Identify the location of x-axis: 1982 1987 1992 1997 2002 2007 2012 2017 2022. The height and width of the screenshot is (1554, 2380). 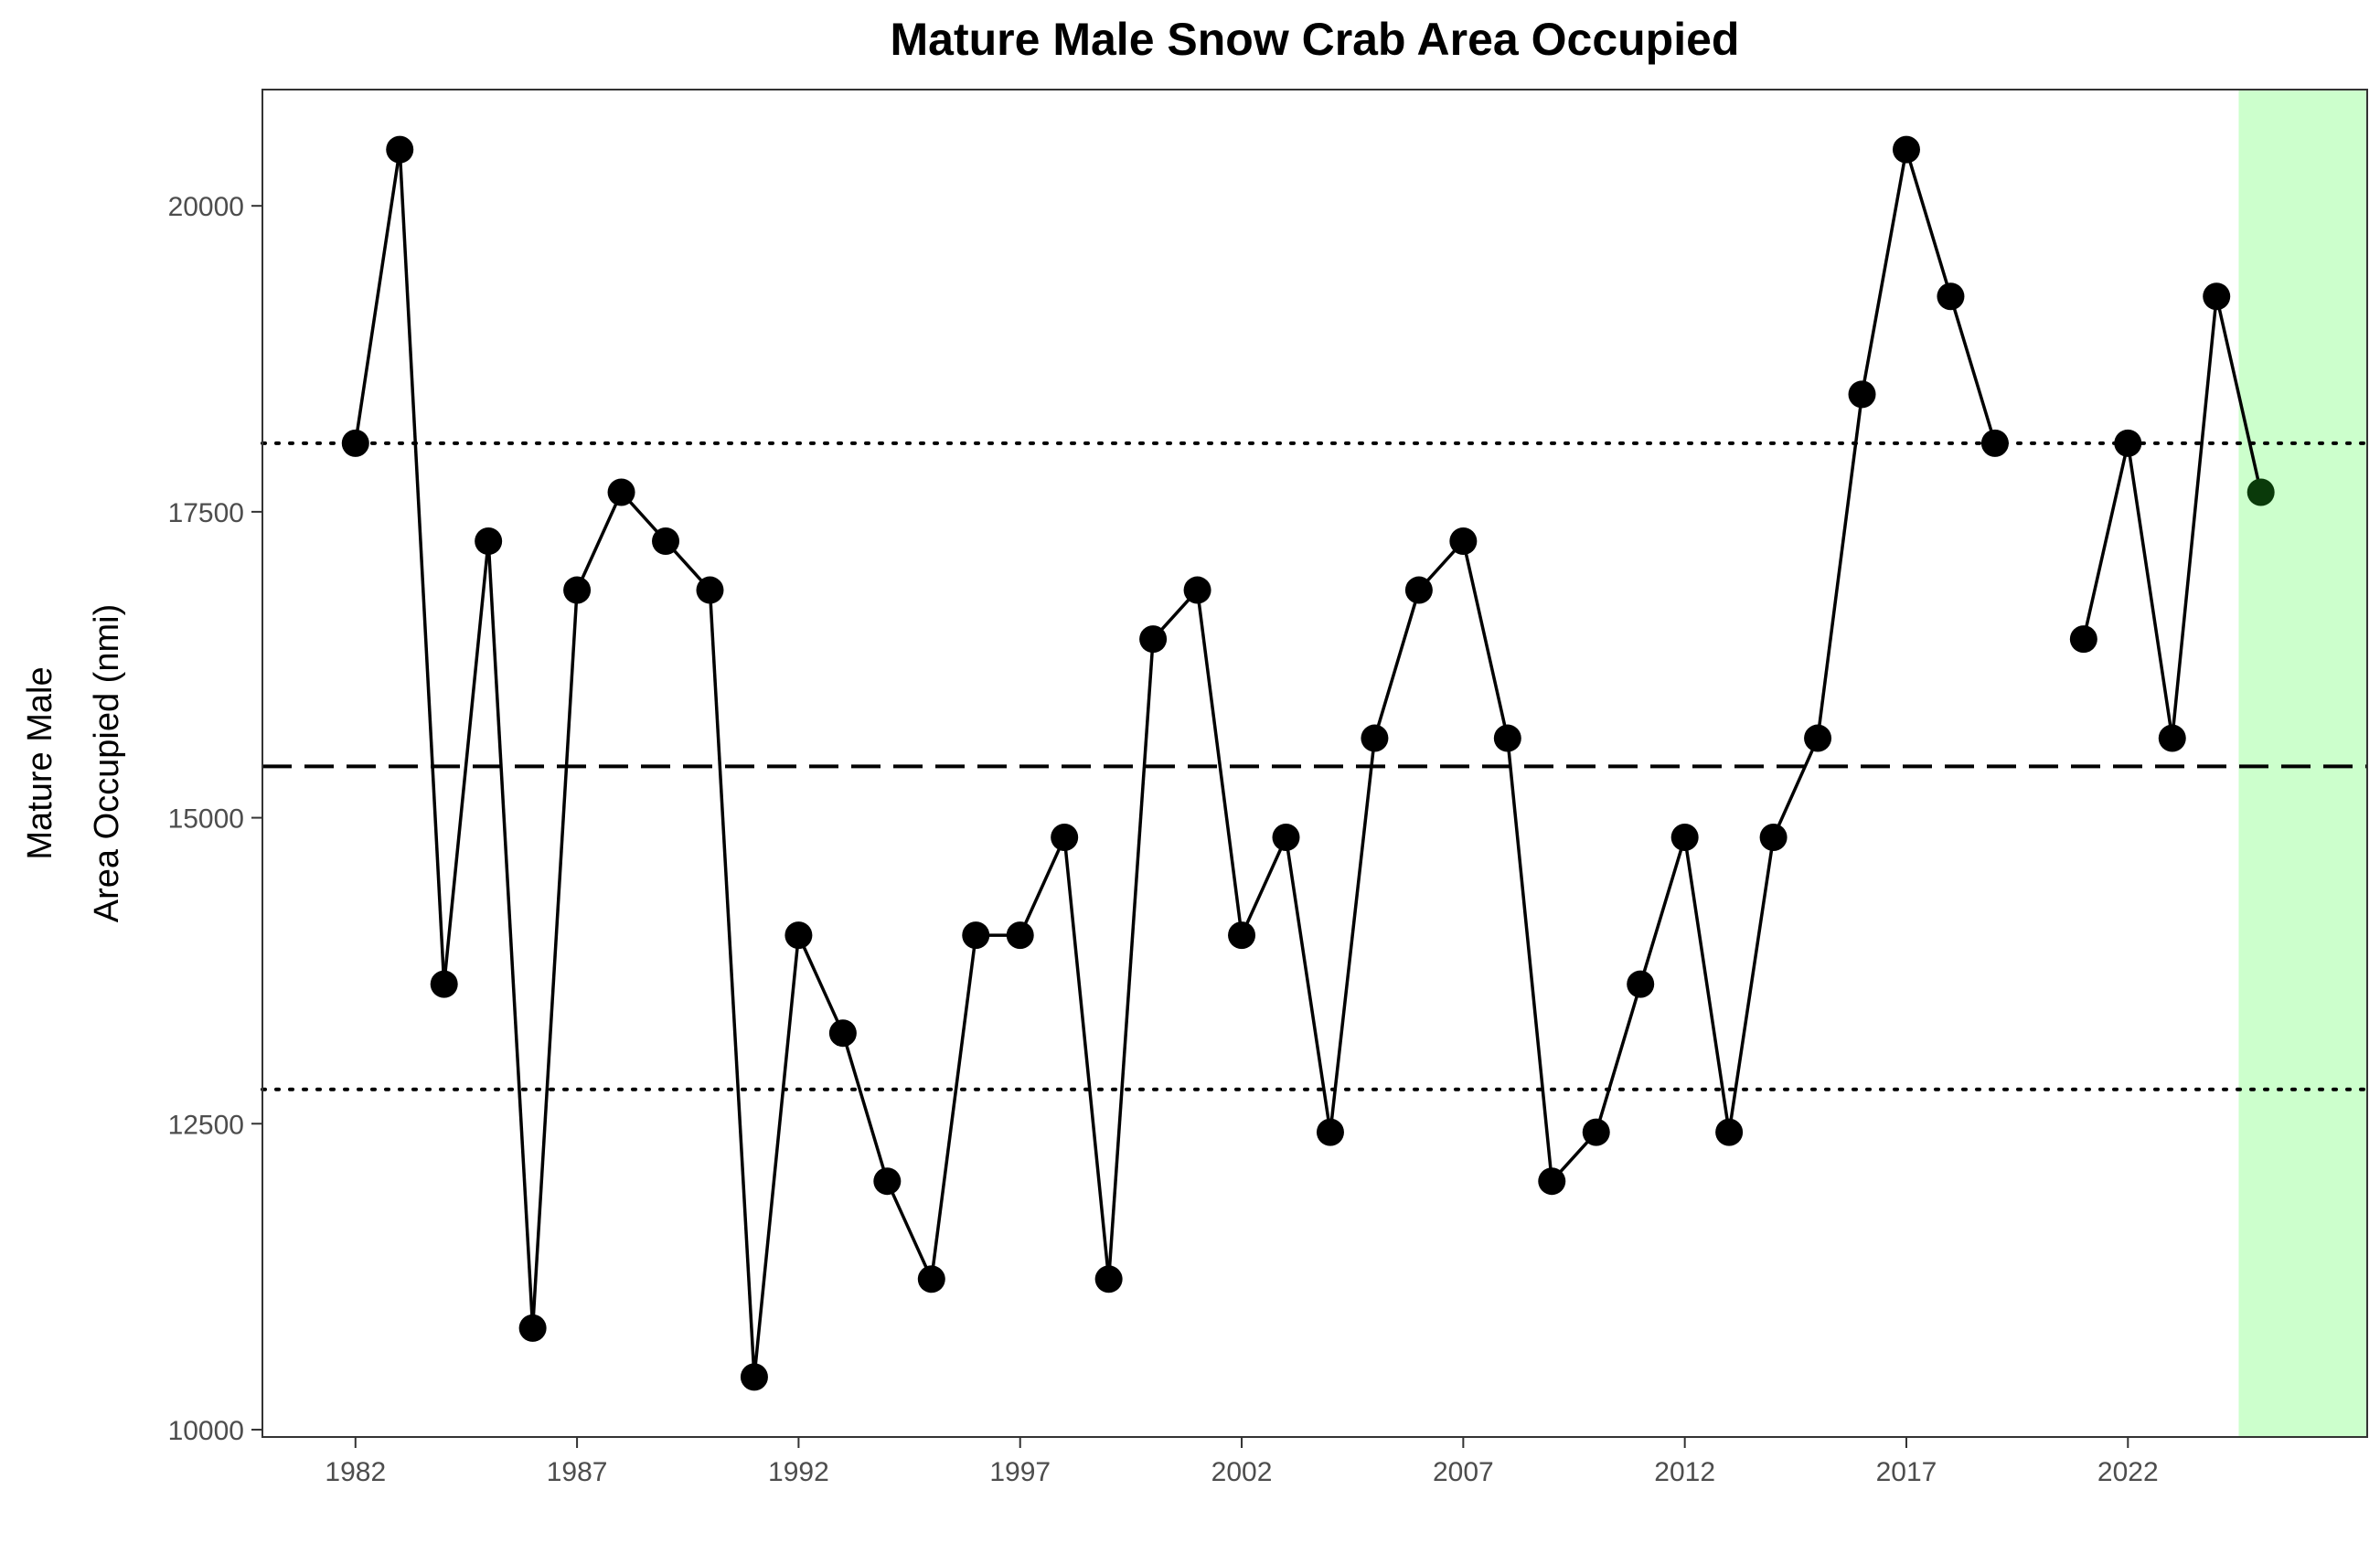
(1242, 1462).